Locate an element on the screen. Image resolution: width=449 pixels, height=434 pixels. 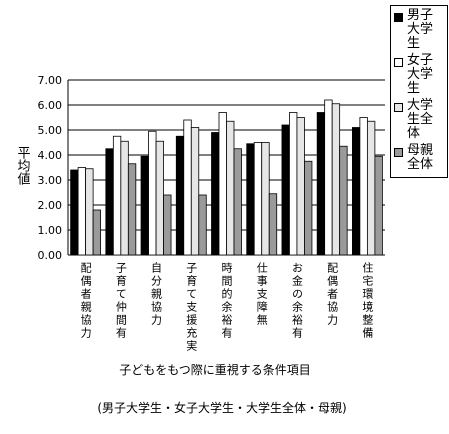
x-tick-label: 自分親協力 is located at coordinates (156, 294).